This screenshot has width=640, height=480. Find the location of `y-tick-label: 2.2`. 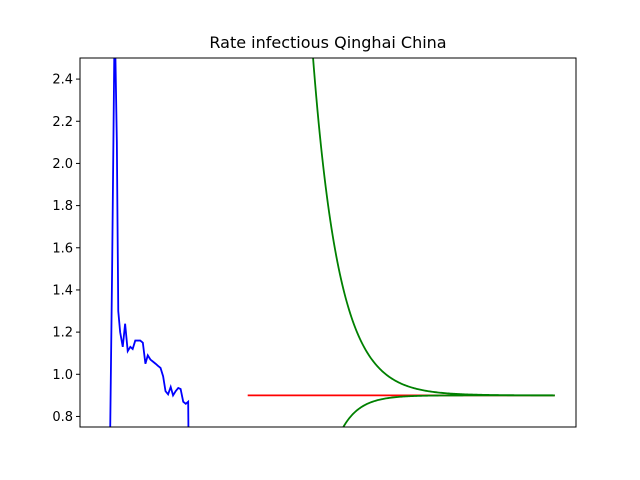

y-tick-label: 2.2 is located at coordinates (62, 122).